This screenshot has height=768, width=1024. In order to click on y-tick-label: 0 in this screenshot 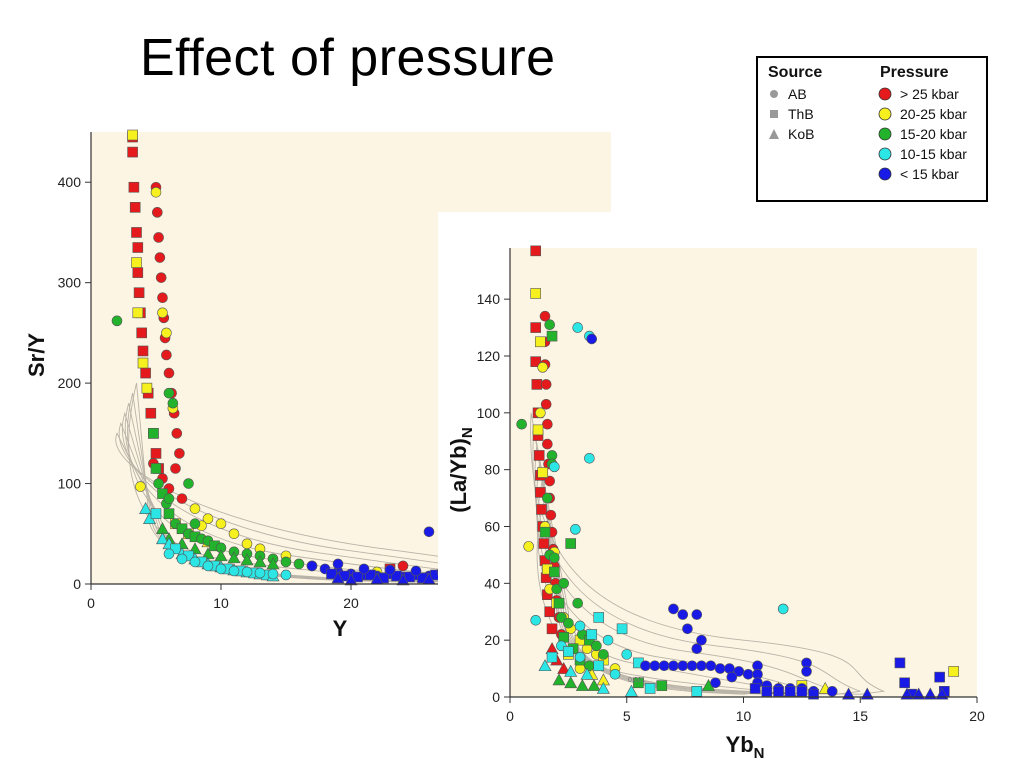, I will do `click(77, 584)`.